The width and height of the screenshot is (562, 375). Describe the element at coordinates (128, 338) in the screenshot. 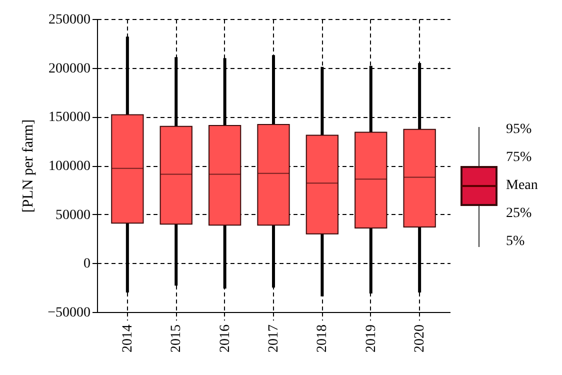

I see `x-tick-label: 2014` at that location.